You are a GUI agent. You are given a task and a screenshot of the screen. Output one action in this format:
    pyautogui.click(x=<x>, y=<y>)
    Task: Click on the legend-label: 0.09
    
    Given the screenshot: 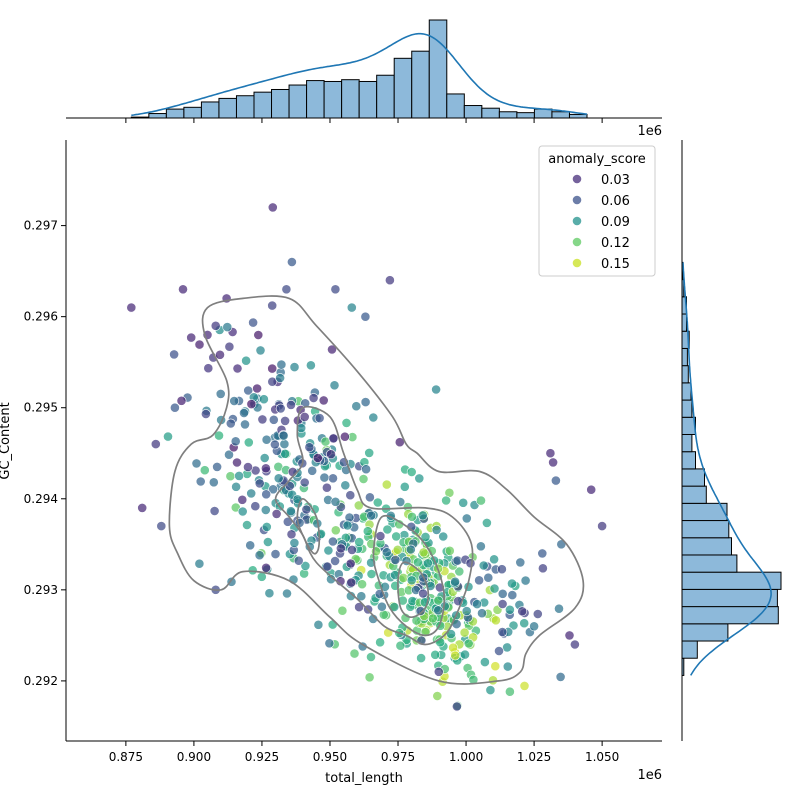 What is the action you would take?
    pyautogui.click(x=615, y=222)
    